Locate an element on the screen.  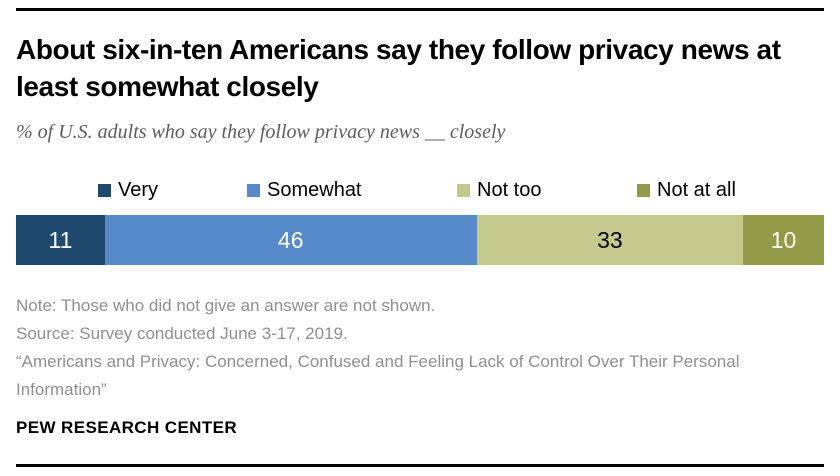
bottom-divider is located at coordinates (420, 465).